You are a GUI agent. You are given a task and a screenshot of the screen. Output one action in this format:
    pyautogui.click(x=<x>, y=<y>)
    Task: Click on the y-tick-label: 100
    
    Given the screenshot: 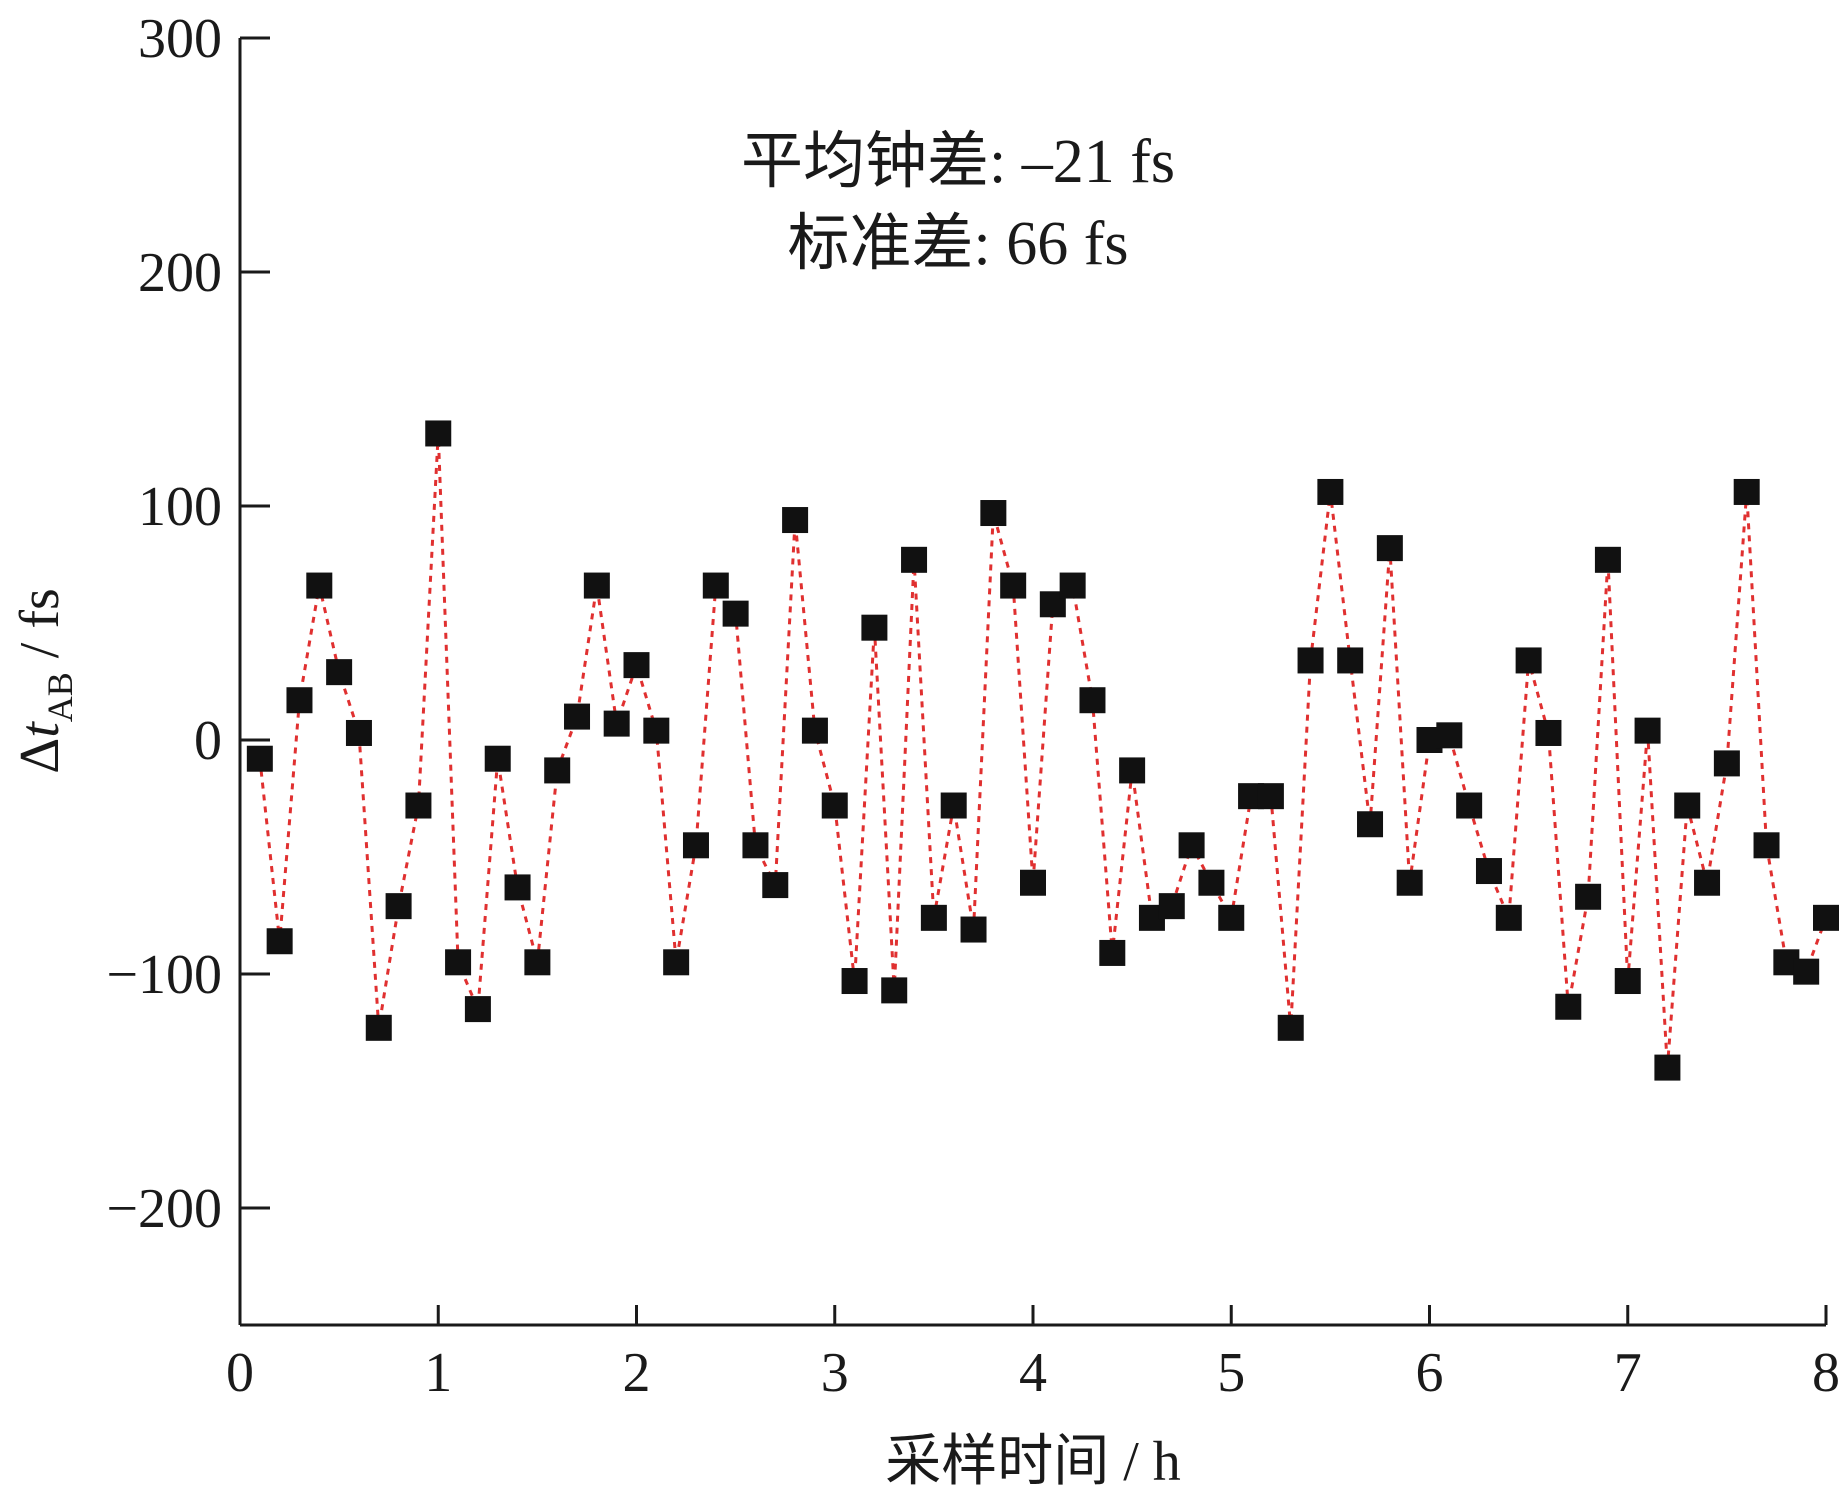 What is the action you would take?
    pyautogui.click(x=180, y=507)
    